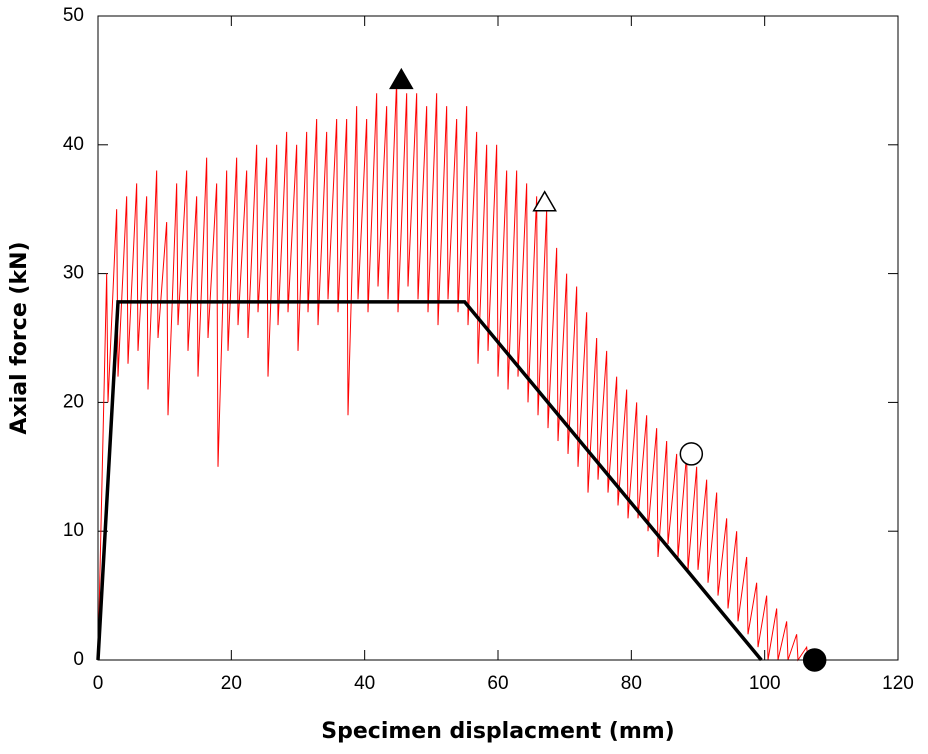 Image resolution: width=928 pixels, height=754 pixels. Describe the element at coordinates (19, 337) in the screenshot. I see `y-axis-label: Axial force (kN)` at that location.